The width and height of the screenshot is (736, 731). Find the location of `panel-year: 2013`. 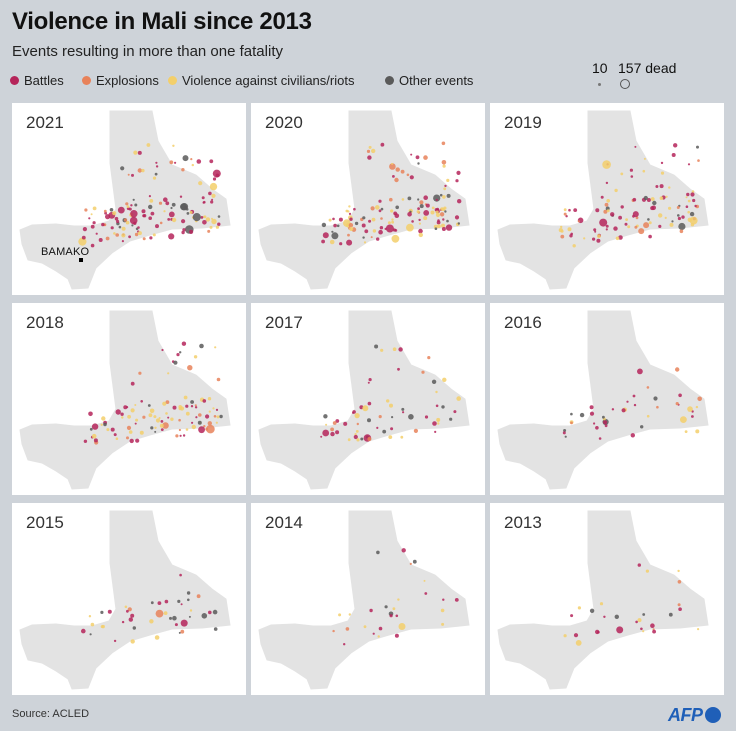

panel-year: 2013 is located at coordinates (523, 522).